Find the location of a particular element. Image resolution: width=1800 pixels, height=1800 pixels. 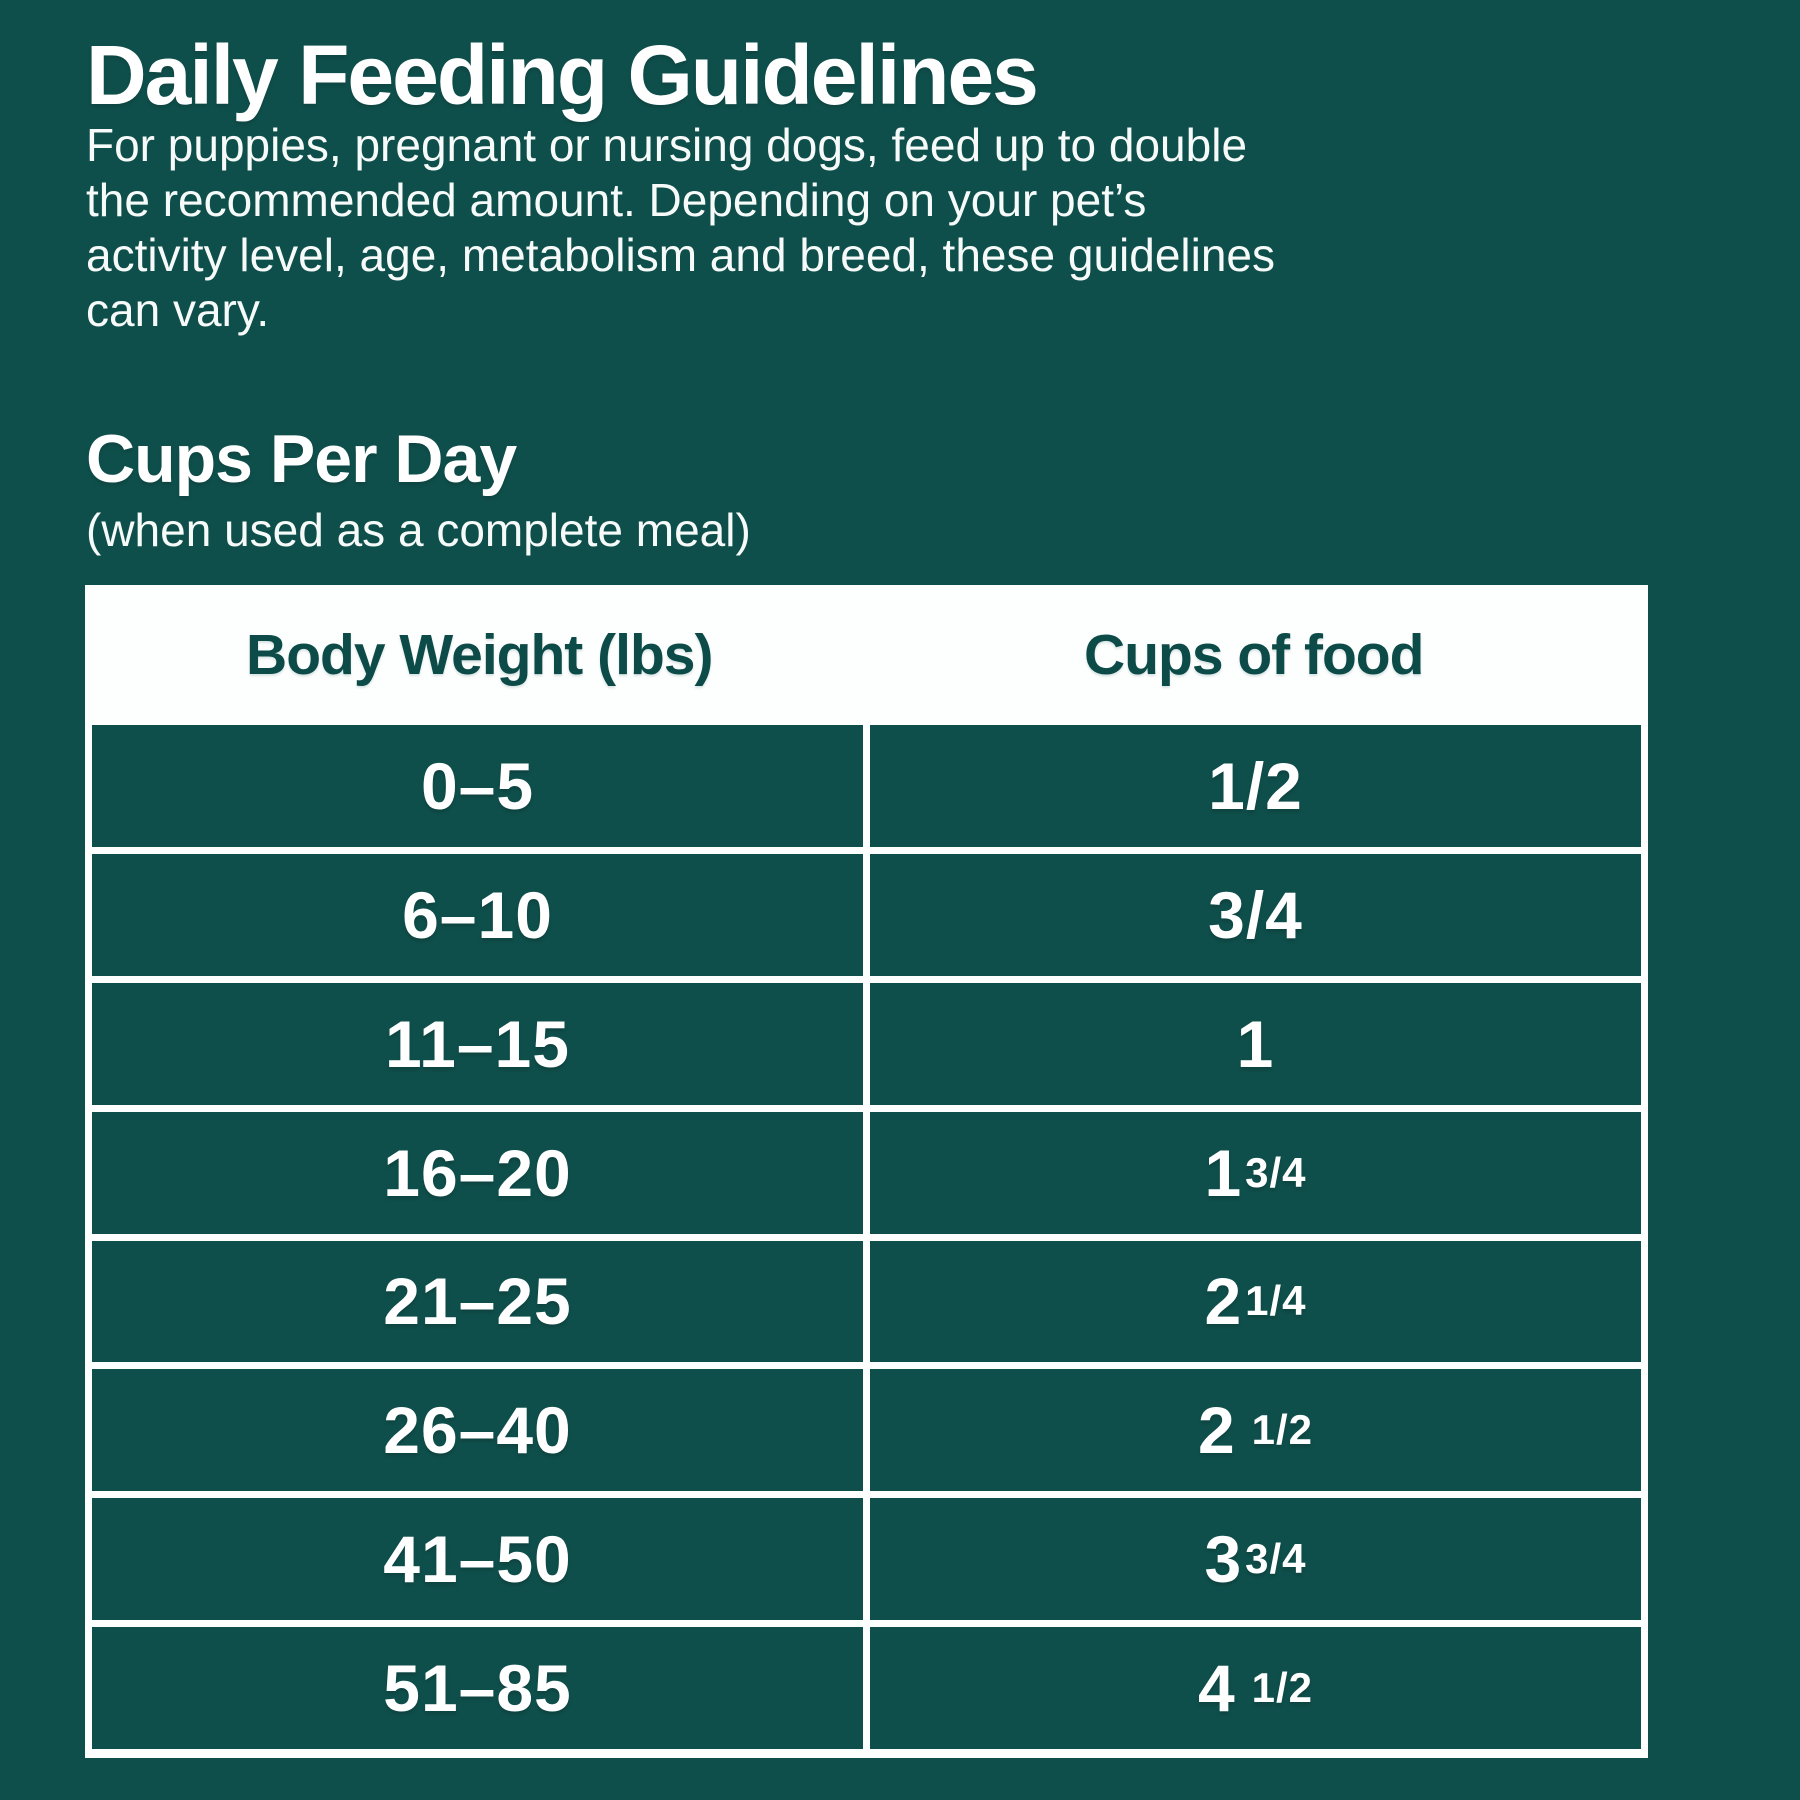

cups-cell: 1/2 is located at coordinates (1255, 786).